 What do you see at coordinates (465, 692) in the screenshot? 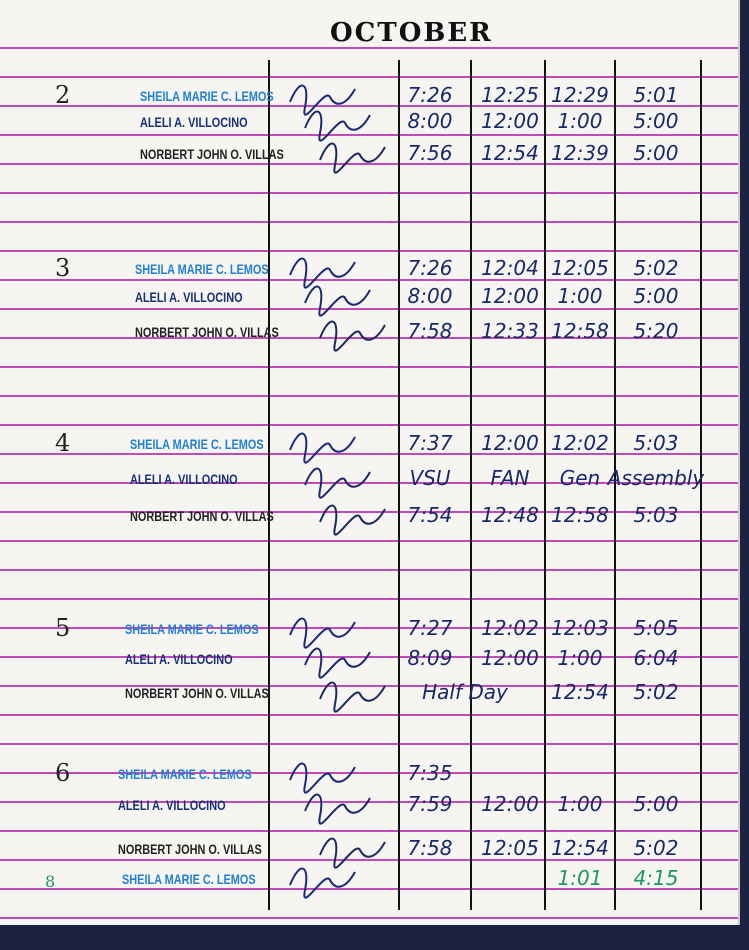
I see `time-entry: Half Day` at bounding box center [465, 692].